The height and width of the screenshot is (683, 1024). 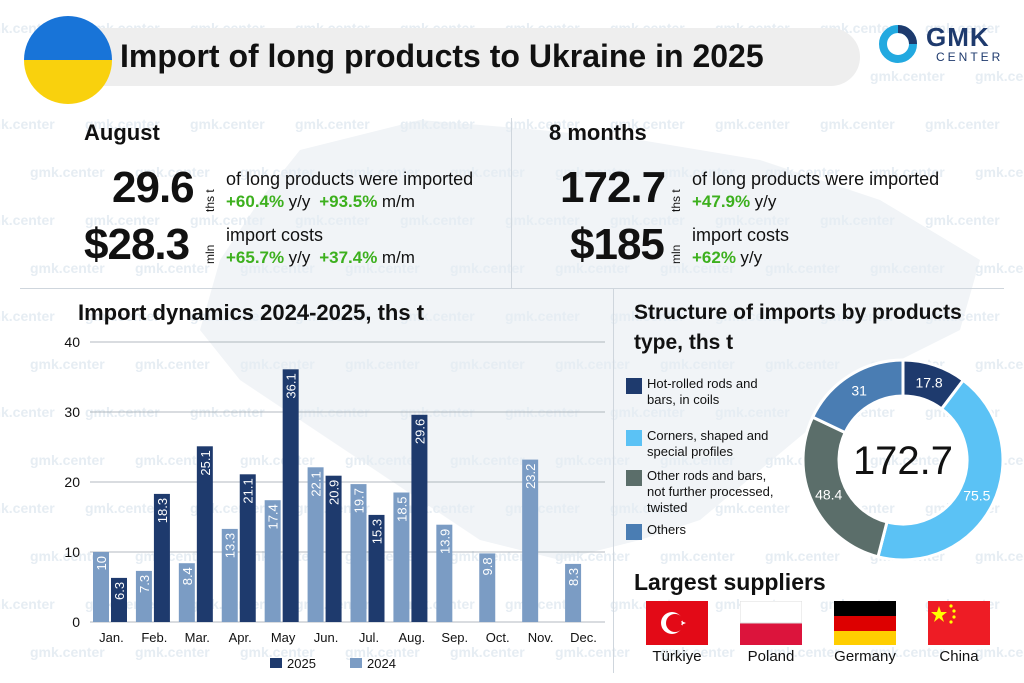 What do you see at coordinates (381, 663) in the screenshot?
I see `legend-label: 2024` at bounding box center [381, 663].